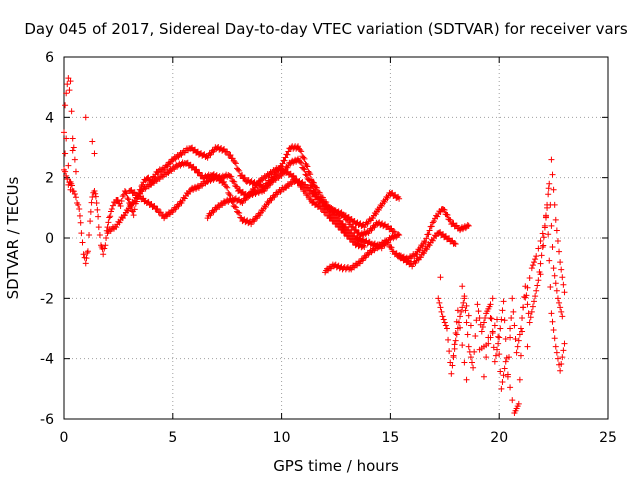 Image resolution: width=640 pixels, height=480 pixels. What do you see at coordinates (47, 299) in the screenshot?
I see `y-tick-label: -2` at bounding box center [47, 299].